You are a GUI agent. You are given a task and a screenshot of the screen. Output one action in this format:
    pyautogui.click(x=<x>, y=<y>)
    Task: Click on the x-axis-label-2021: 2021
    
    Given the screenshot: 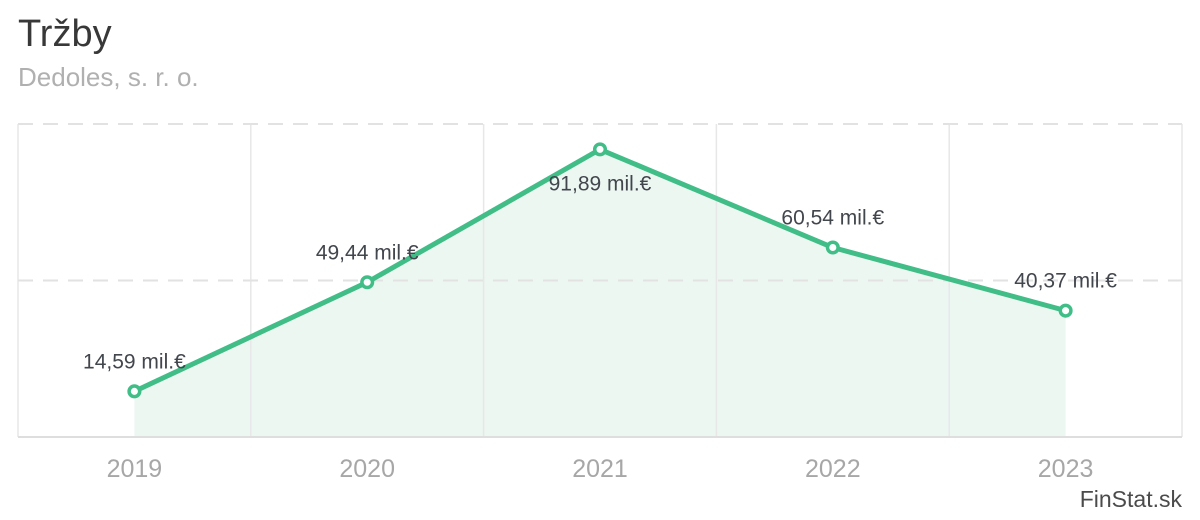 What is the action you would take?
    pyautogui.click(x=600, y=469)
    